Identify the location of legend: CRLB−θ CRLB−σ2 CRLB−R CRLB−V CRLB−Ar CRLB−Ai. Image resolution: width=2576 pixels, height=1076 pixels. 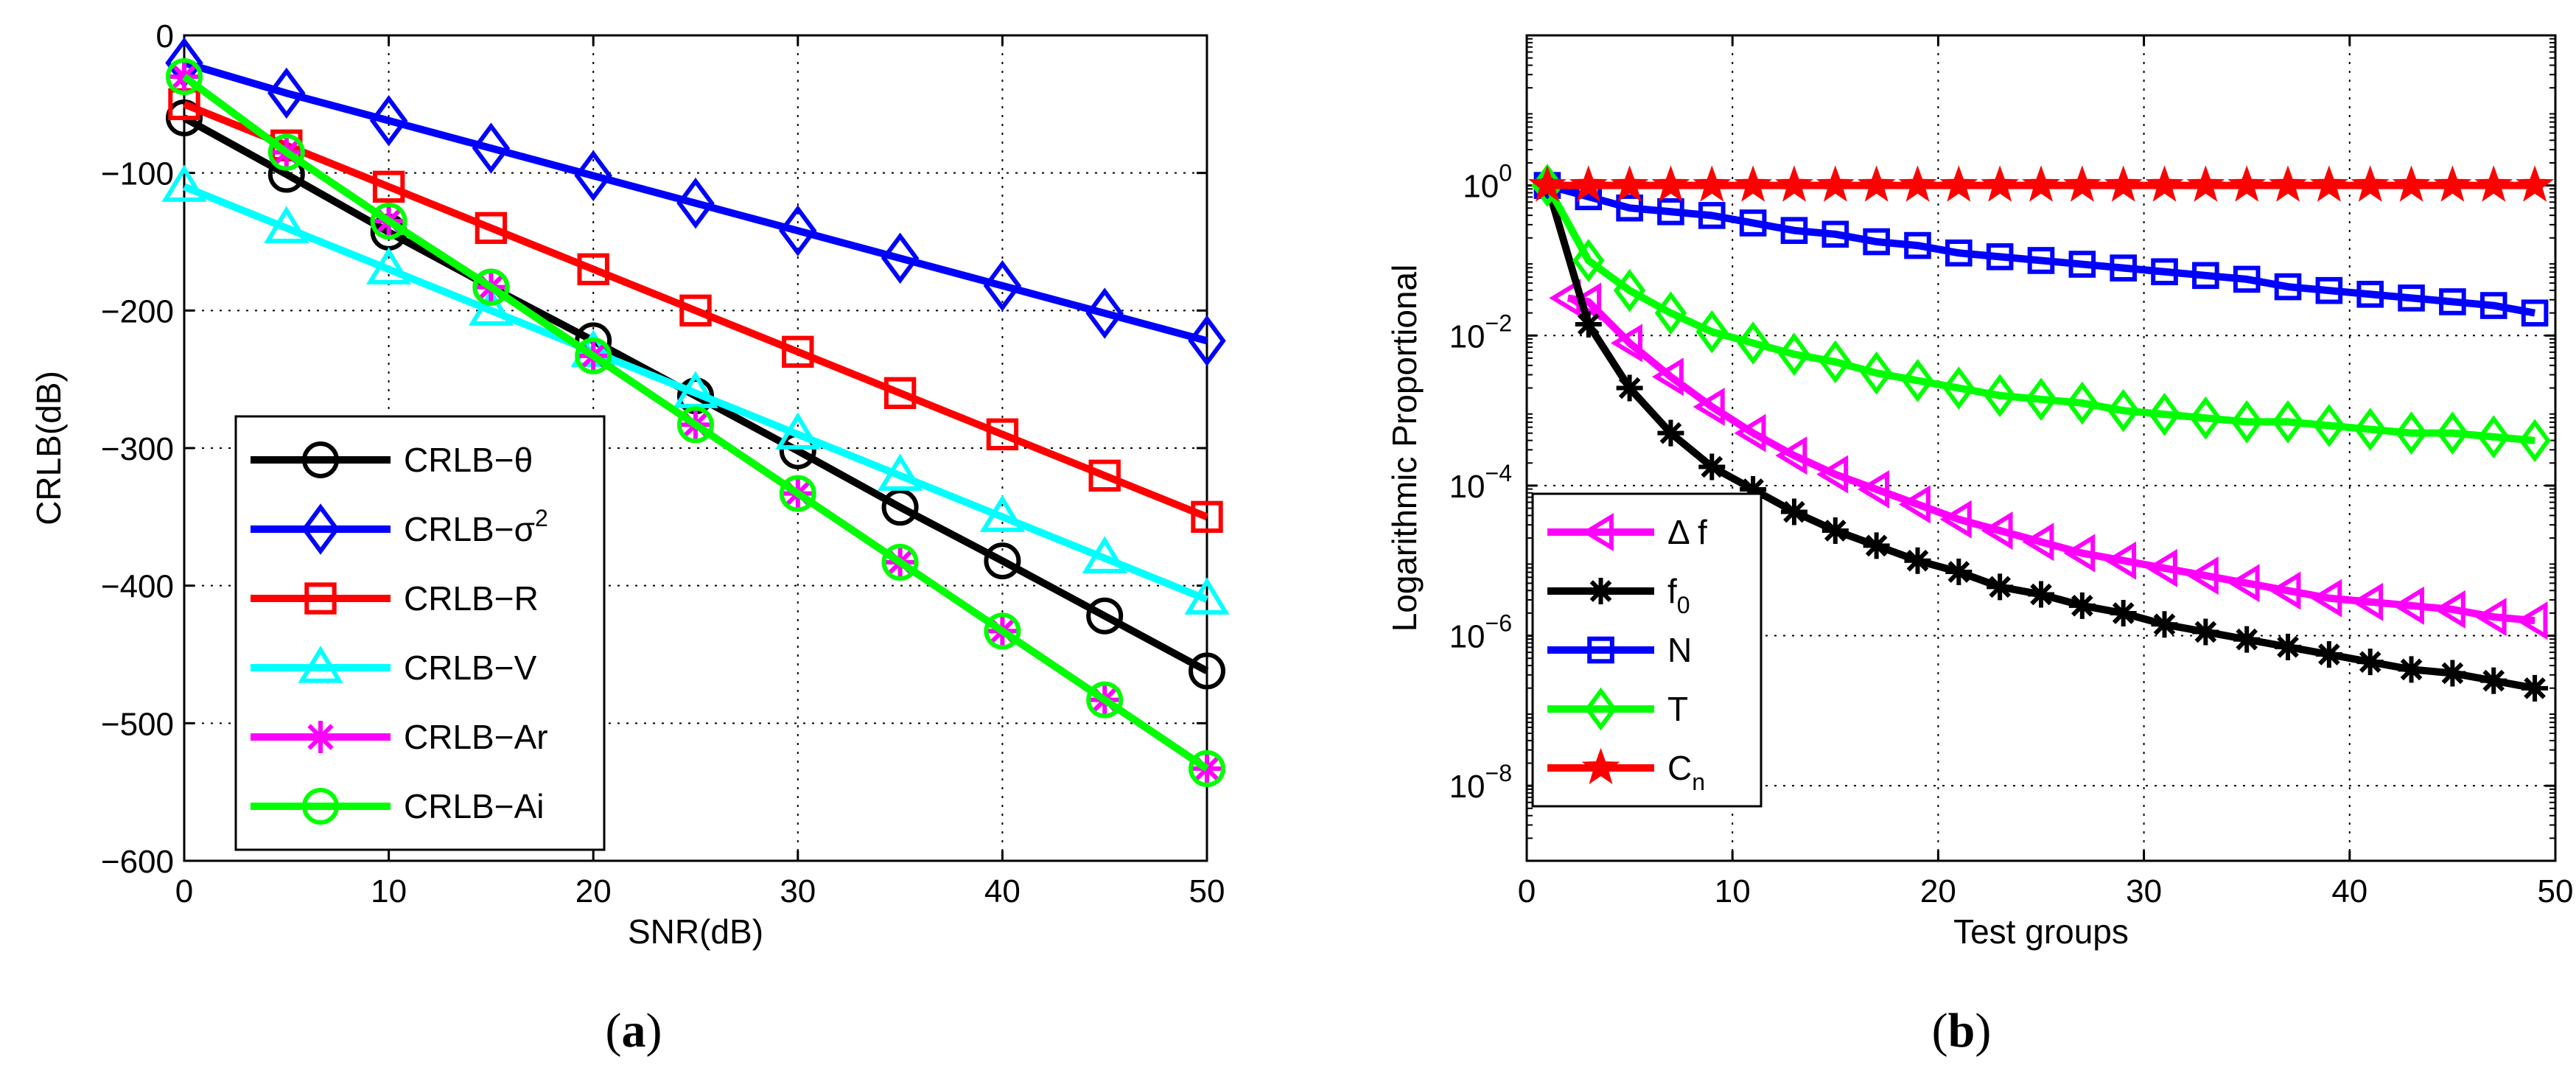
(420, 633).